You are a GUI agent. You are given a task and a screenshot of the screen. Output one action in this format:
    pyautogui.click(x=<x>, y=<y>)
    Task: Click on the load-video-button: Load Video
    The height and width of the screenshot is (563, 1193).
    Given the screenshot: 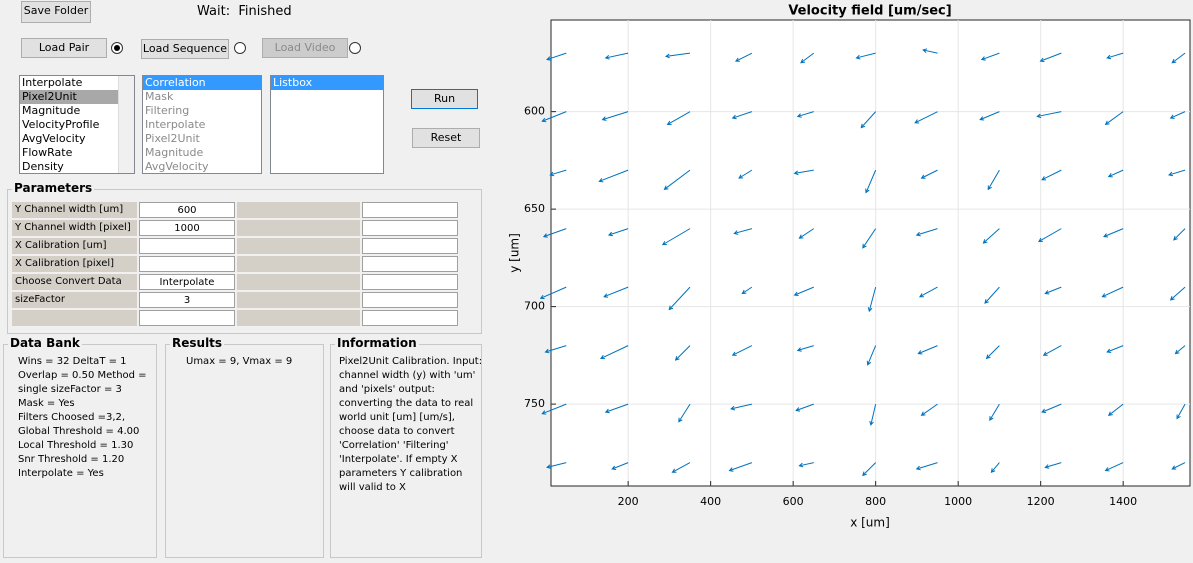 What is the action you would take?
    pyautogui.click(x=305, y=48)
    